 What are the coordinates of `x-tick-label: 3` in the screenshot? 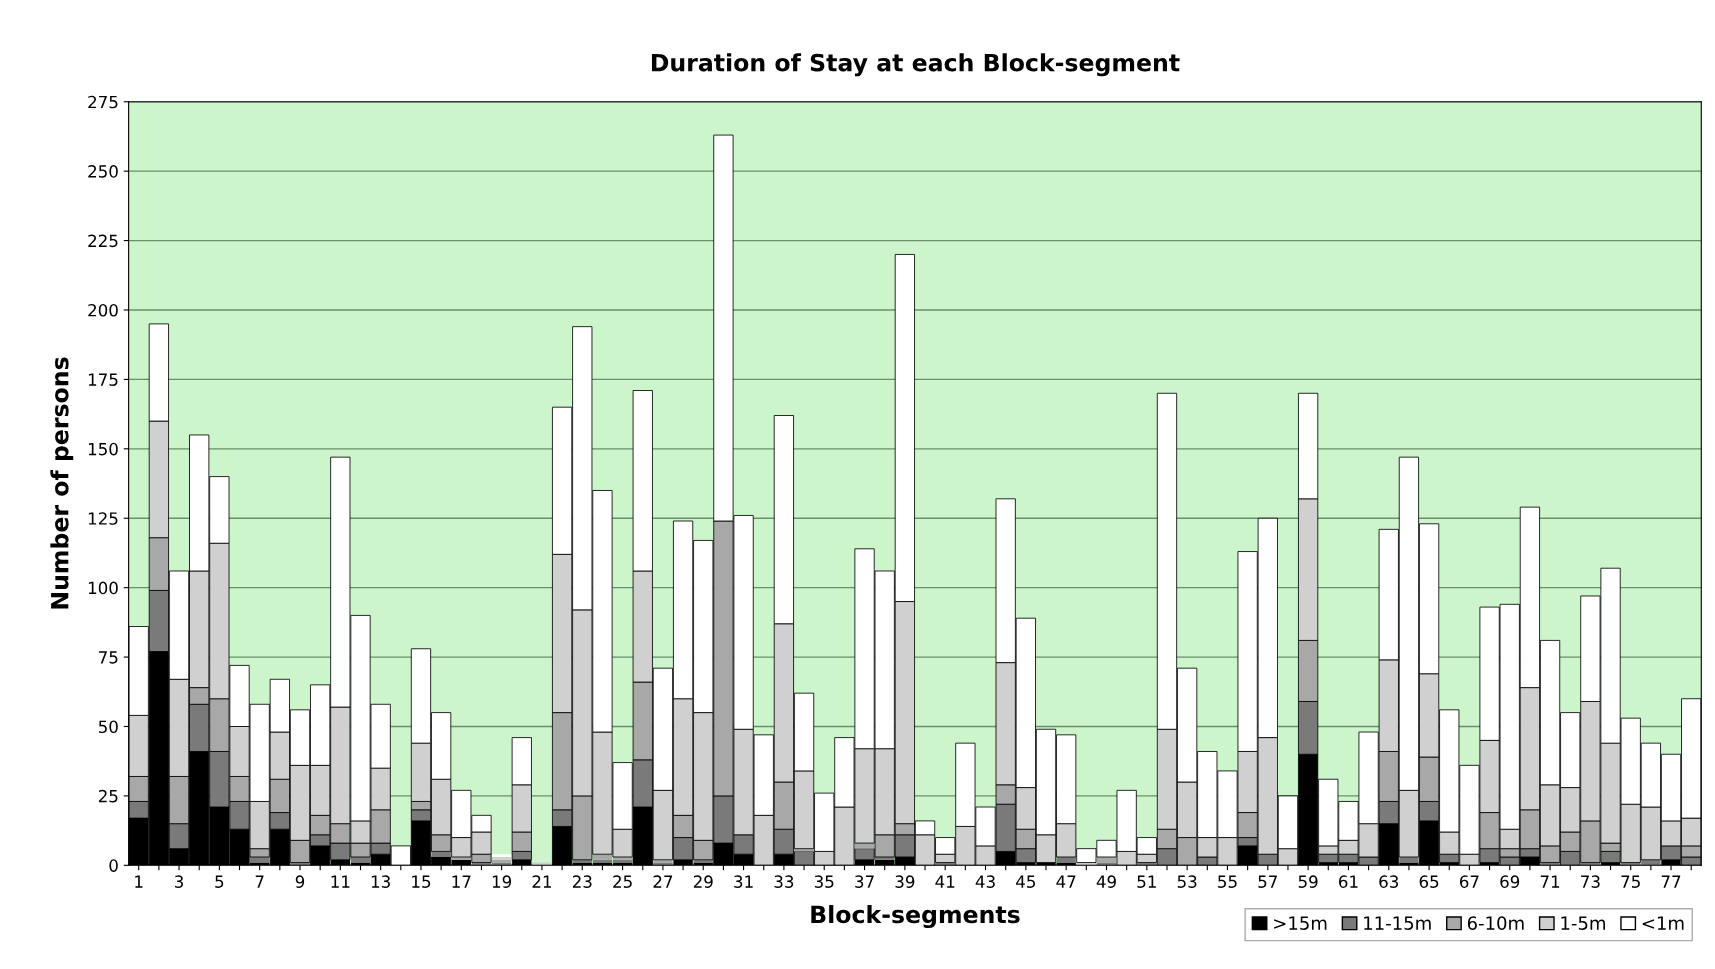 It's located at (179, 881).